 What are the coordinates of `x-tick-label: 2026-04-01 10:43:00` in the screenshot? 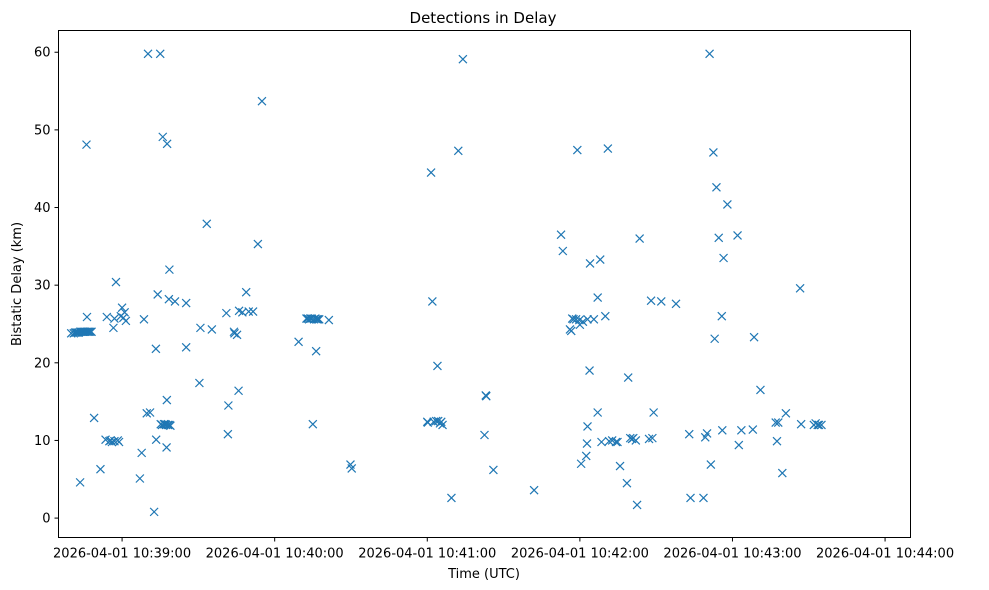 It's located at (732, 554).